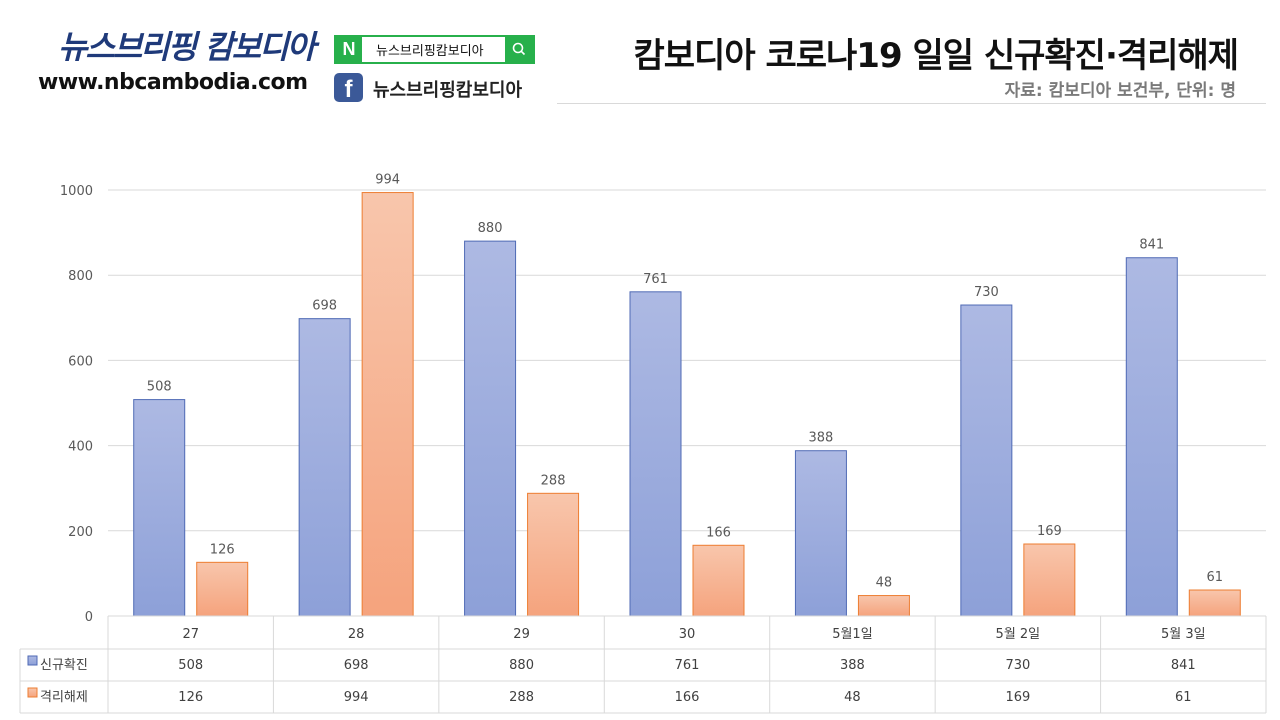 Image resolution: width=1280 pixels, height=720 pixels. Describe the element at coordinates (1183, 697) in the screenshot. I see `table-cell: 61` at that location.